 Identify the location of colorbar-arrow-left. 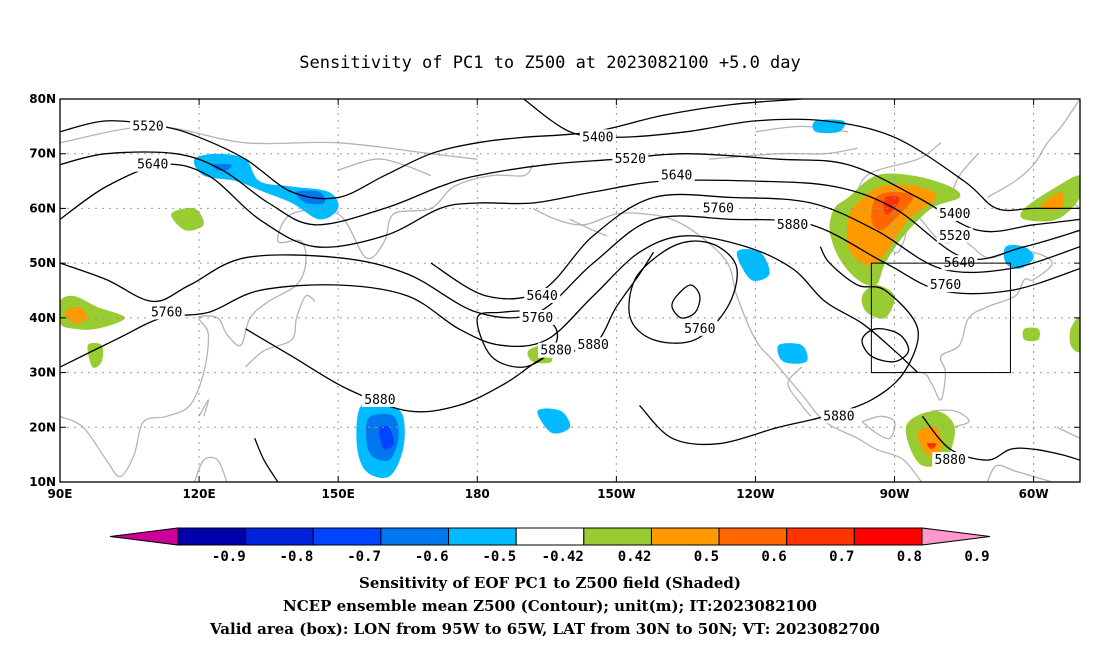
(144, 536).